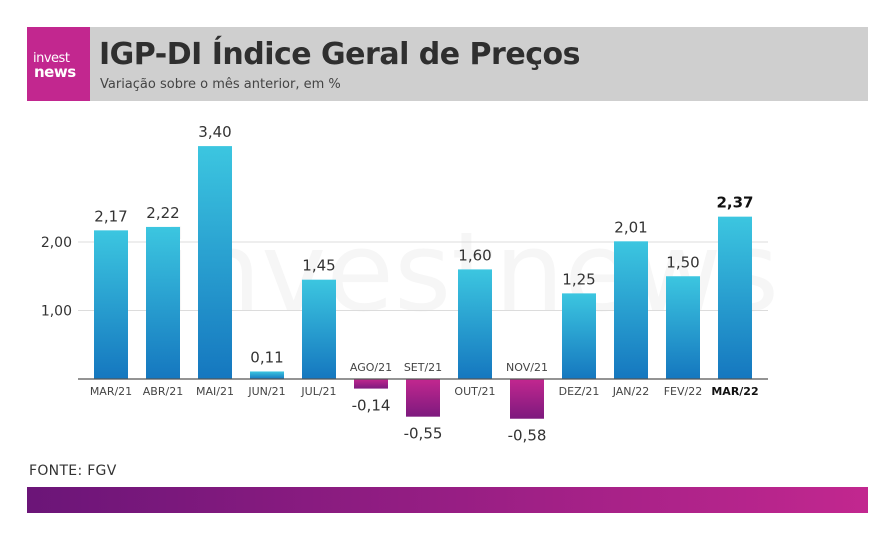 The width and height of the screenshot is (895, 540). Describe the element at coordinates (682, 262) in the screenshot. I see `data-label: 1,50` at that location.